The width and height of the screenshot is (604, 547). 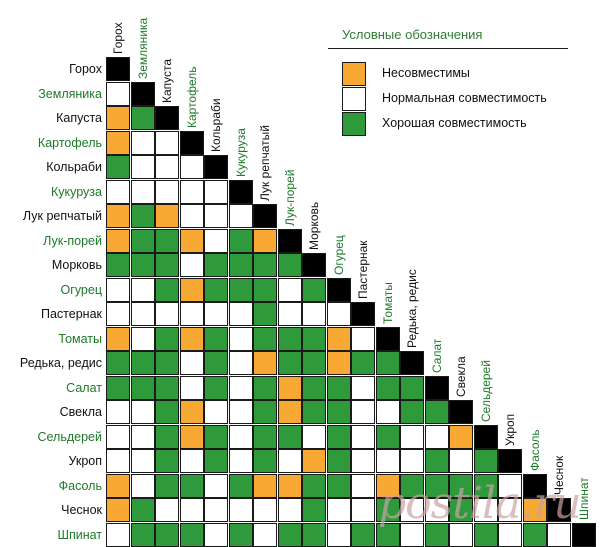 What do you see at coordinates (81, 510) in the screenshot?
I see `row-label: Чеснок` at bounding box center [81, 510].